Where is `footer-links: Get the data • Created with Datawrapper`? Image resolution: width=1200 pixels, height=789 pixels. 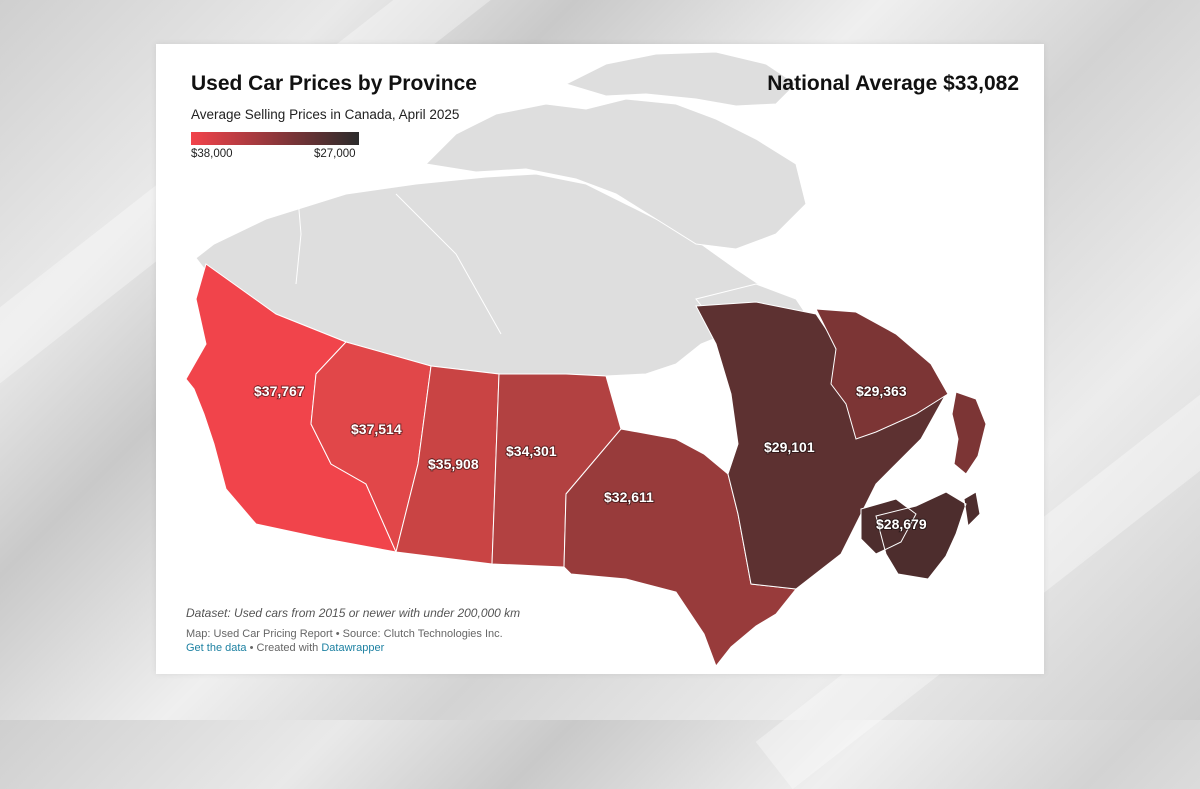 footer-links: Get the data • Created with Datawrapper is located at coordinates (285, 648).